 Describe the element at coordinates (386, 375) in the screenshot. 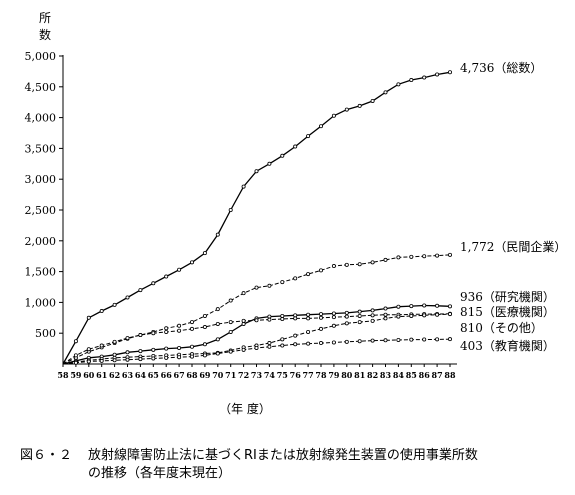

I see `x-tick-label: 83` at that location.